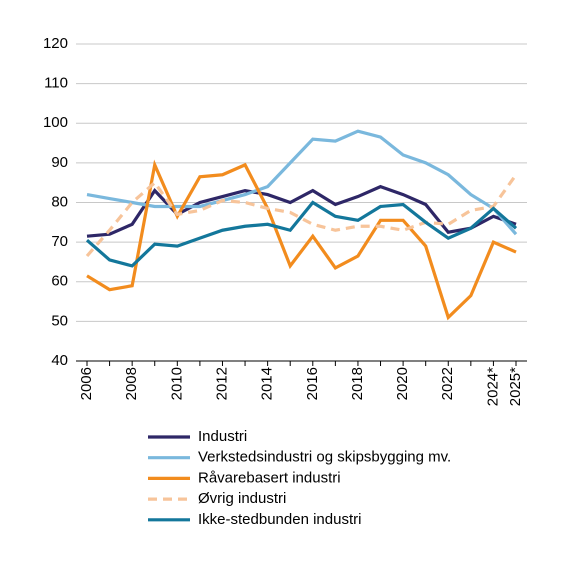 This screenshot has width=575, height=568. Describe the element at coordinates (279, 519) in the screenshot. I see `legend-label: Ikke-stedbunden industri` at that location.